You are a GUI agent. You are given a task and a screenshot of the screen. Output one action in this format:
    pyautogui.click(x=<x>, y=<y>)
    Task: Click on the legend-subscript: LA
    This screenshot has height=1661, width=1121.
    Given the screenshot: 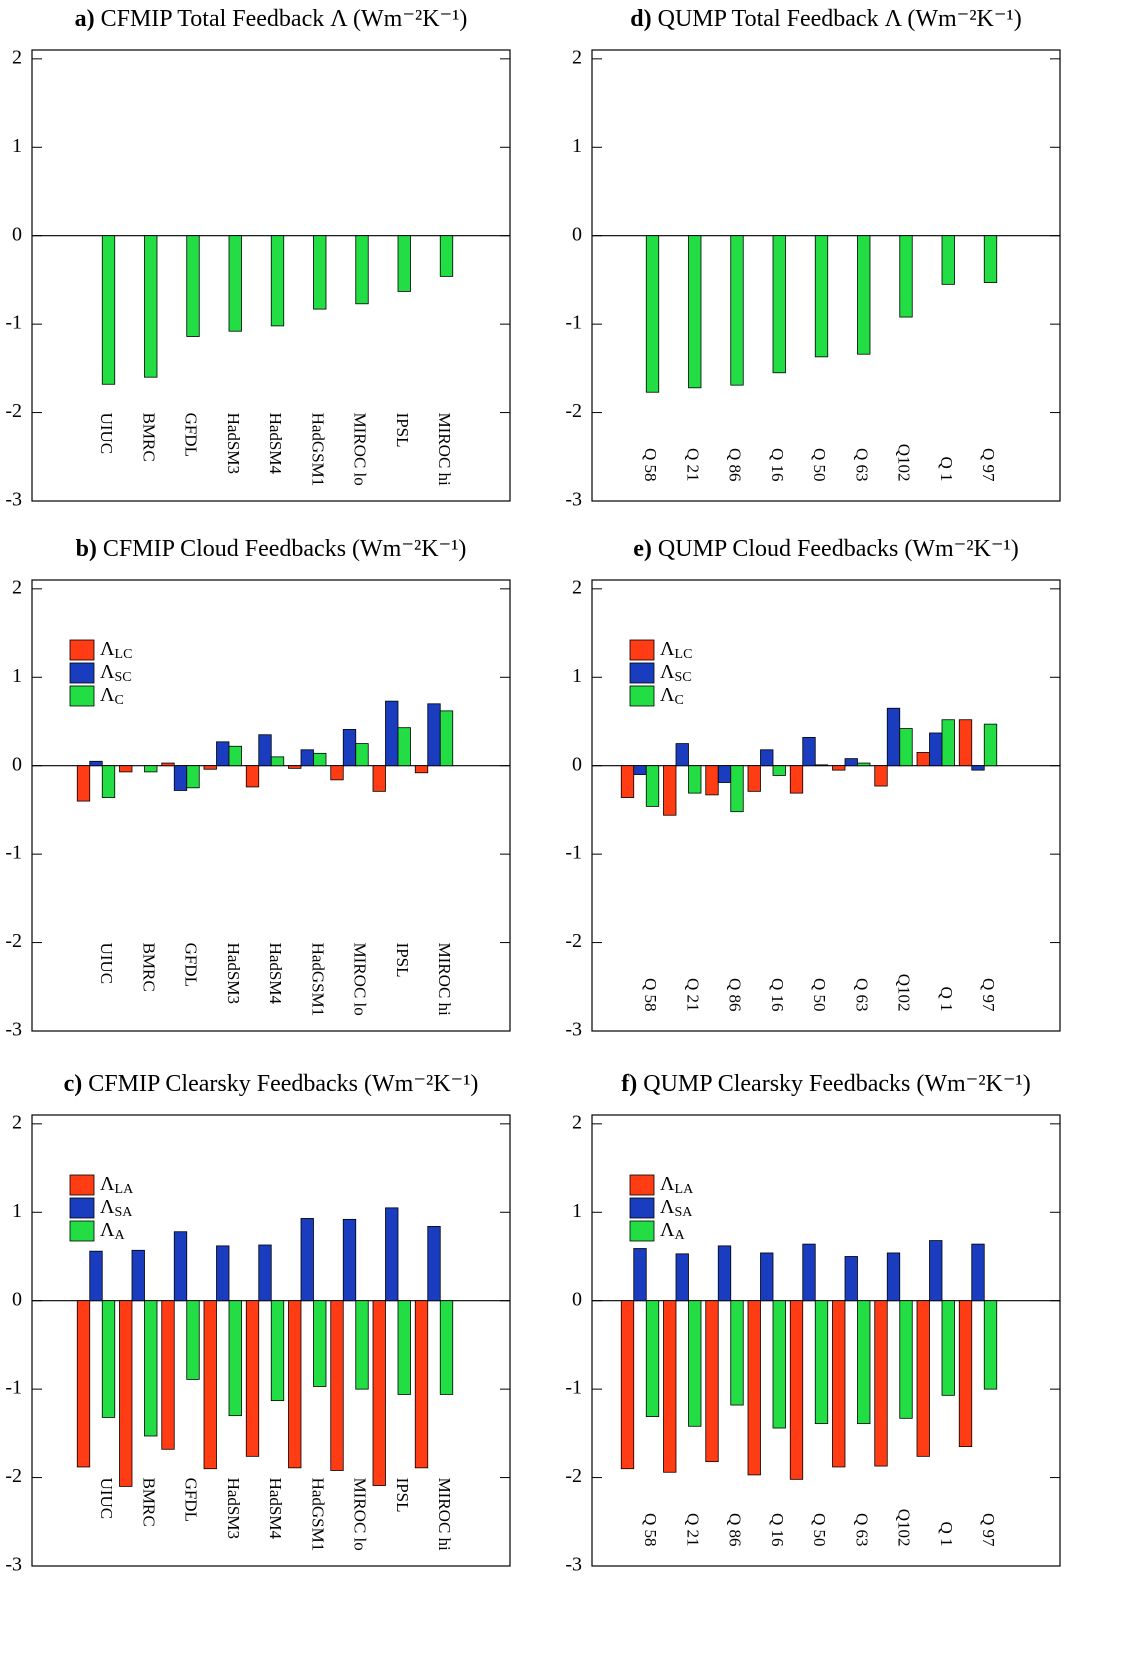 What is the action you would take?
    pyautogui.click(x=685, y=1189)
    